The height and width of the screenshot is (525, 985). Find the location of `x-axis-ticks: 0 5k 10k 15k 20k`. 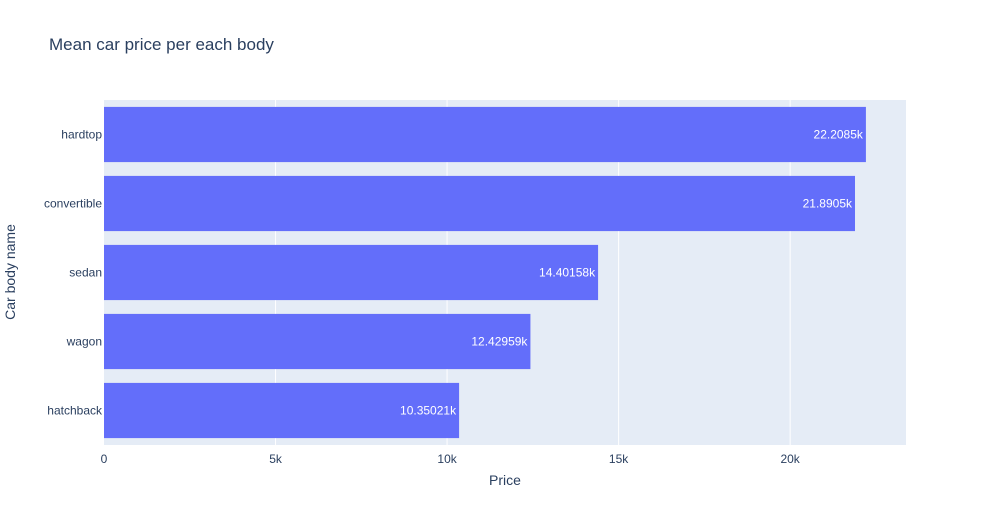

x-axis-ticks: 0 5k 10k 15k 20k is located at coordinates (451, 459).